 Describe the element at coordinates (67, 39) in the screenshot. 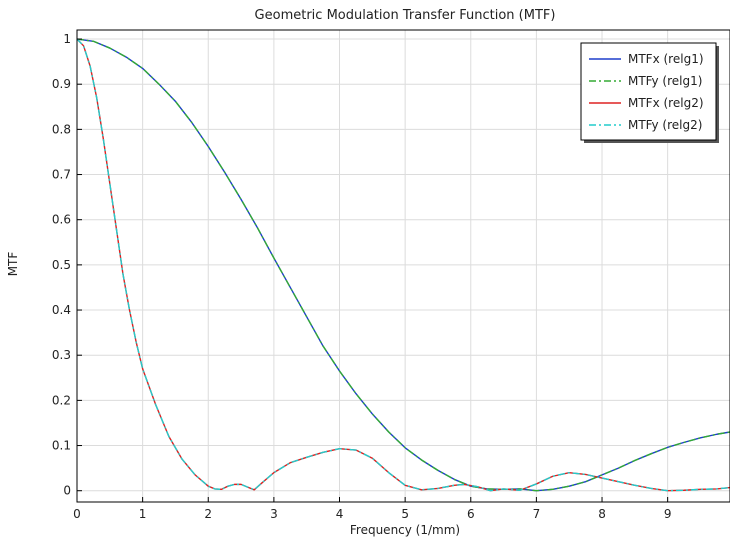

I see `y-tick-label: 1` at that location.